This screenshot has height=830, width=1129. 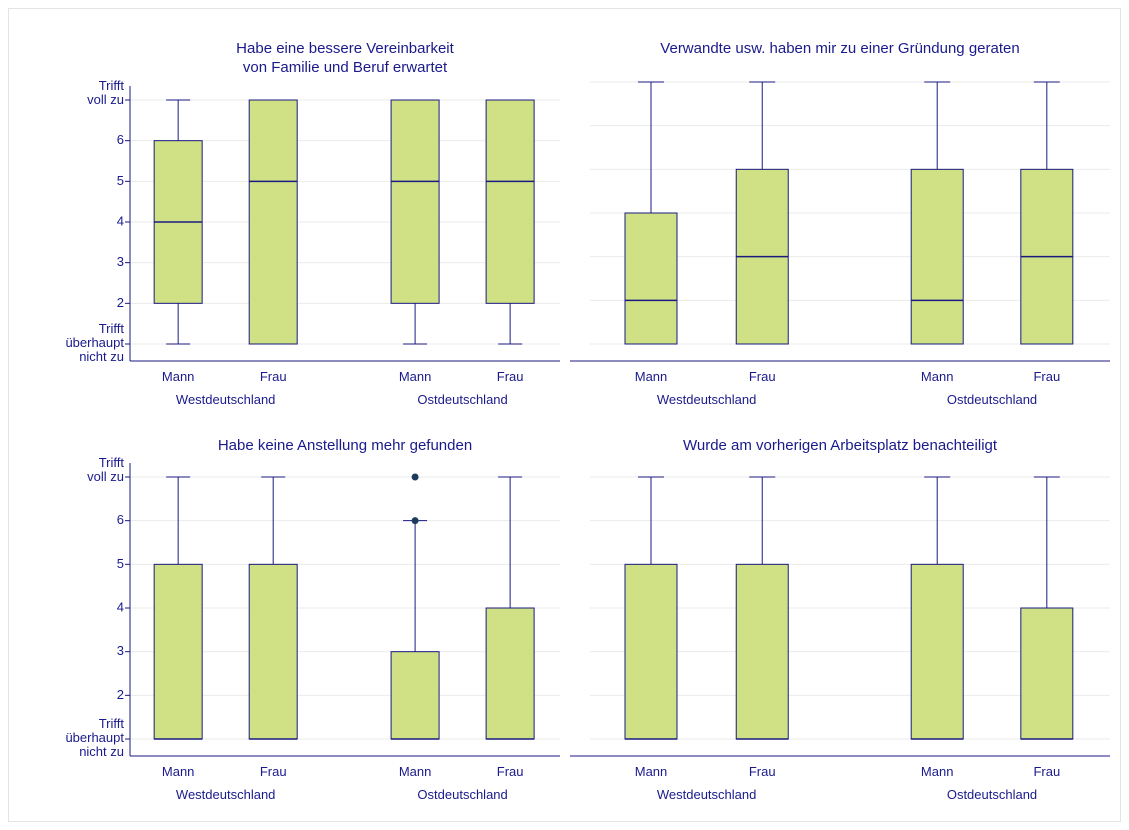 I want to click on chart-title: Habe eine bessere Vereinbarkeit, so click(x=345, y=48).